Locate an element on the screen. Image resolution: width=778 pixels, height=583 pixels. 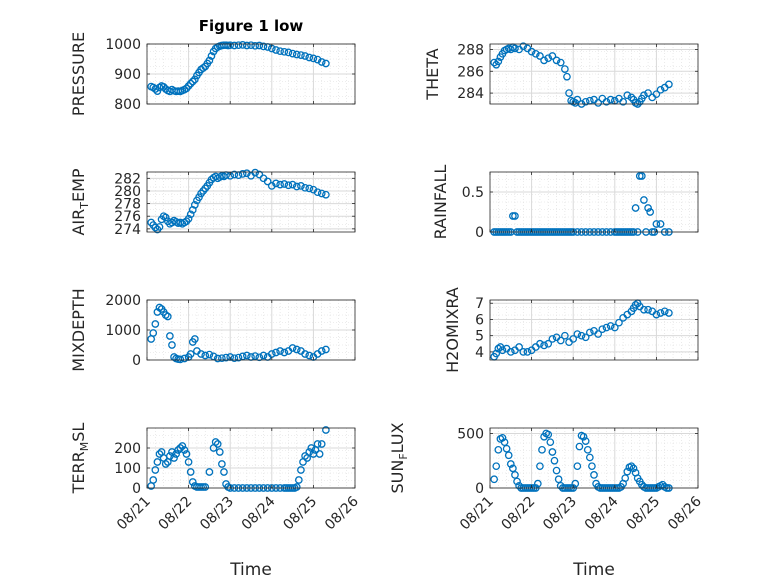
y-tick-label: 1000 is located at coordinates (123, 331).